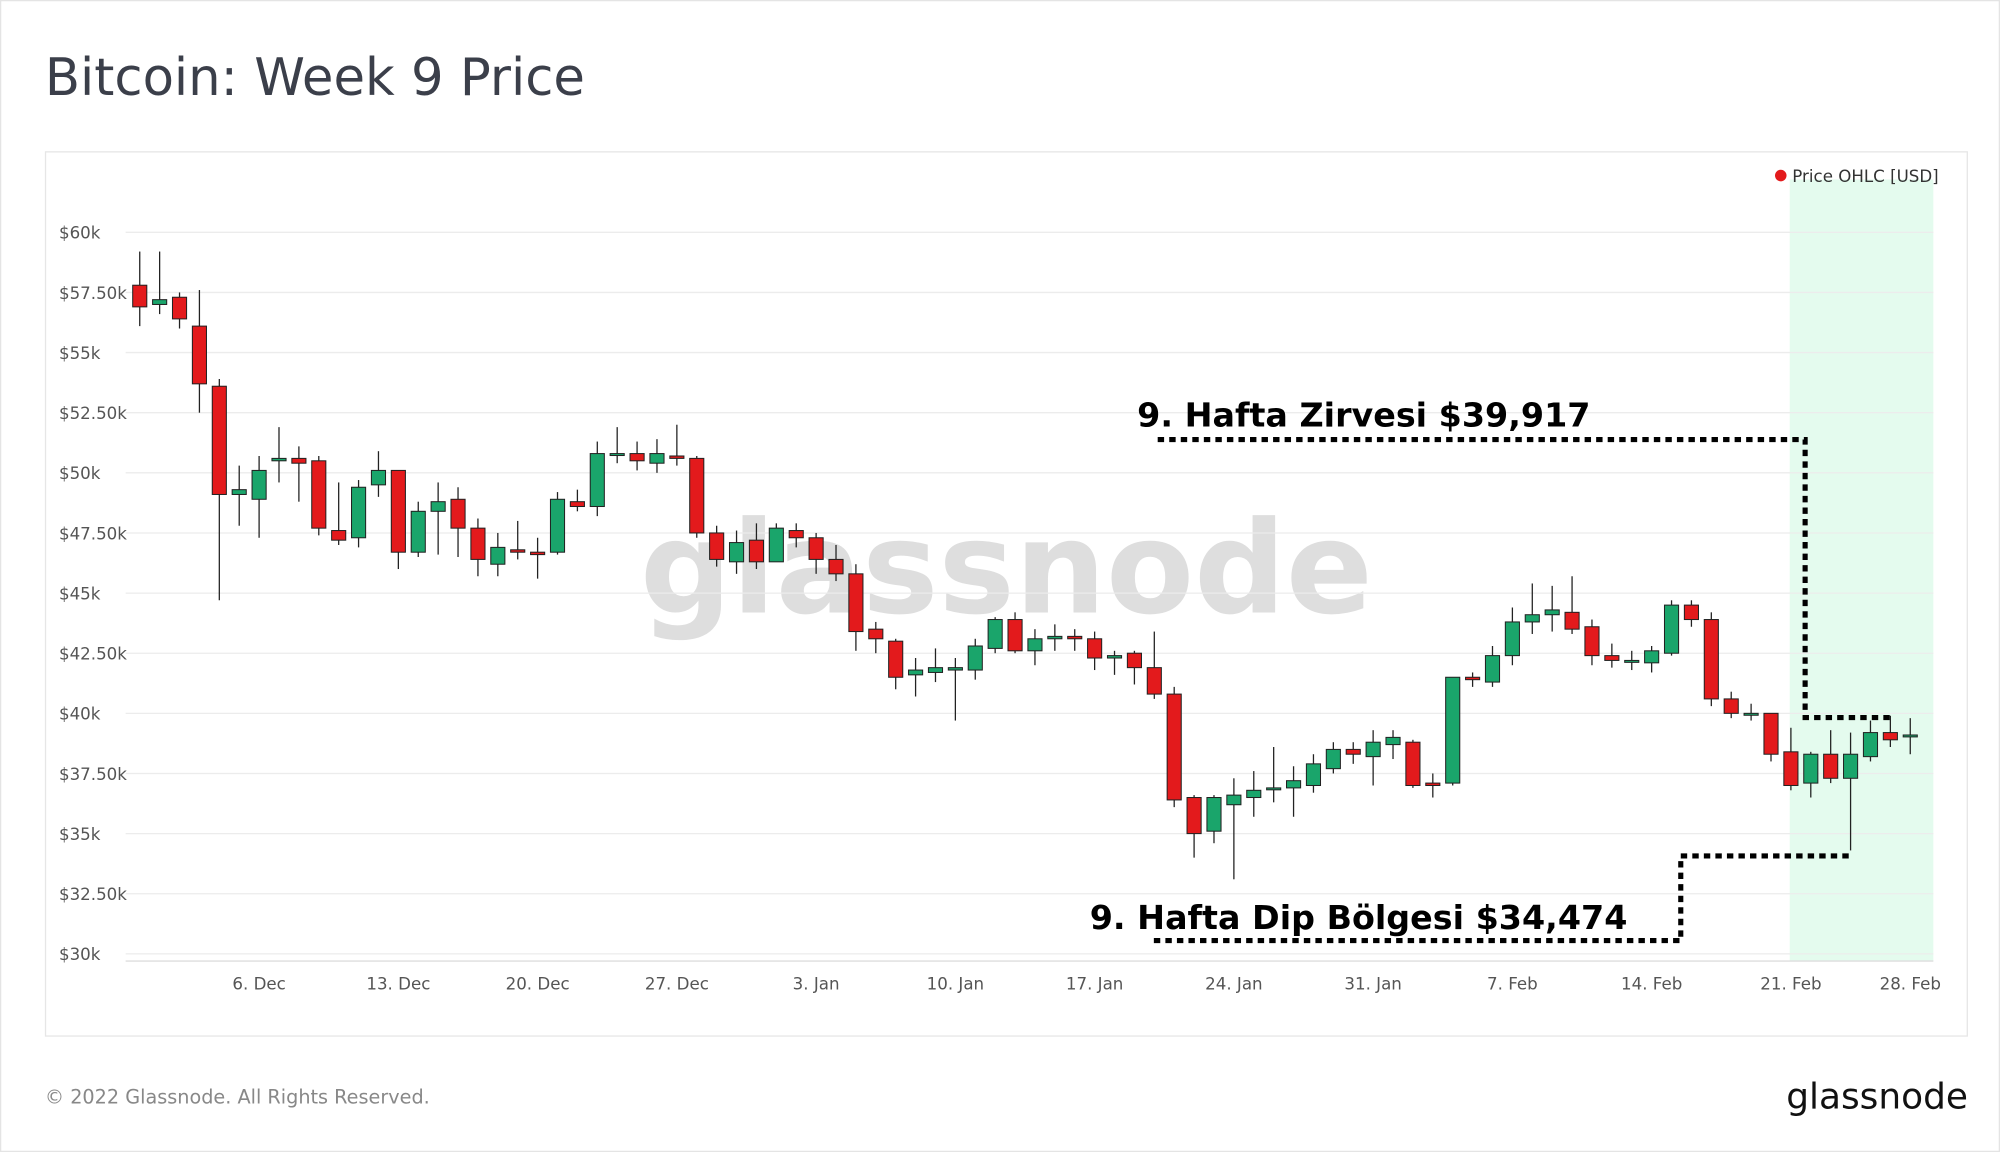  What do you see at coordinates (1359, 917) in the screenshot?
I see `annotation: 9. Hafta Dip Bölgesi $34,474` at bounding box center [1359, 917].